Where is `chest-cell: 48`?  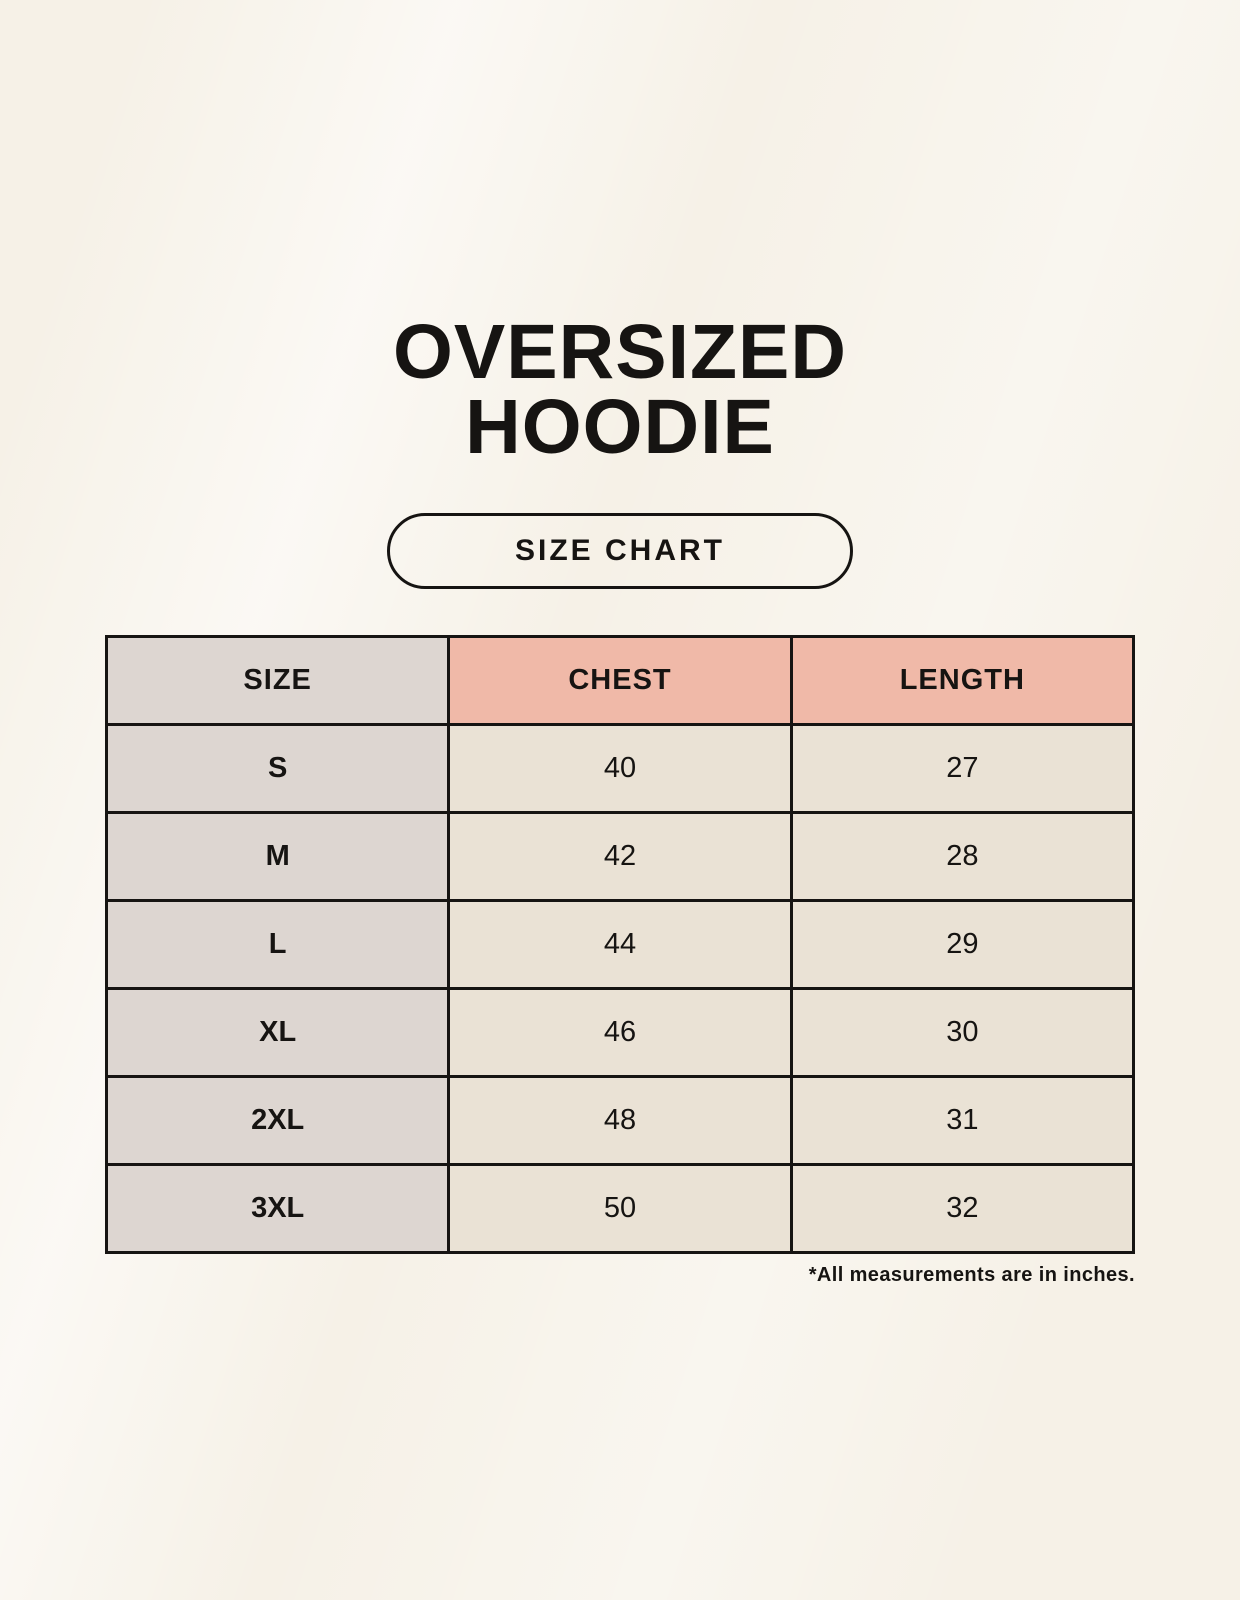 chest-cell: 48 is located at coordinates (620, 1120).